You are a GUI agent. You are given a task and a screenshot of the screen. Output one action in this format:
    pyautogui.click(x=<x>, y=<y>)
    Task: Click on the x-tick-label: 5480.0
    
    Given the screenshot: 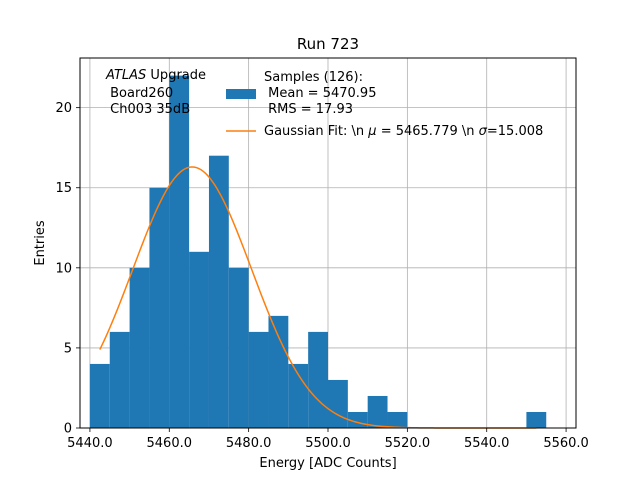 What is the action you would take?
    pyautogui.click(x=249, y=443)
    